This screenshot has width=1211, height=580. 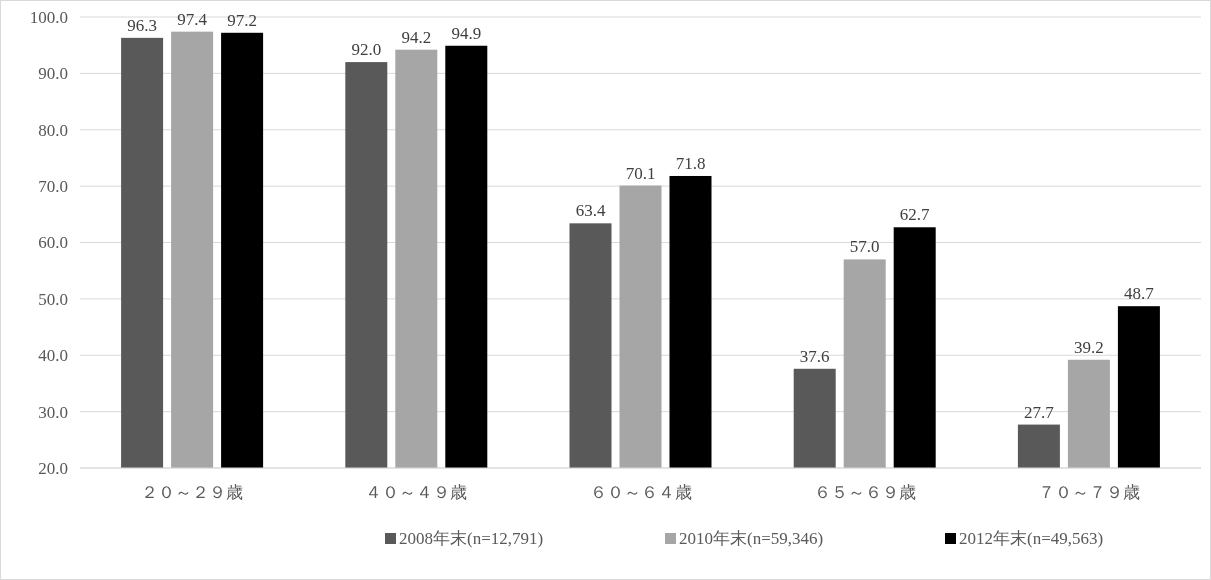 What do you see at coordinates (53, 74) in the screenshot?
I see `y-tick-label: 90.0` at bounding box center [53, 74].